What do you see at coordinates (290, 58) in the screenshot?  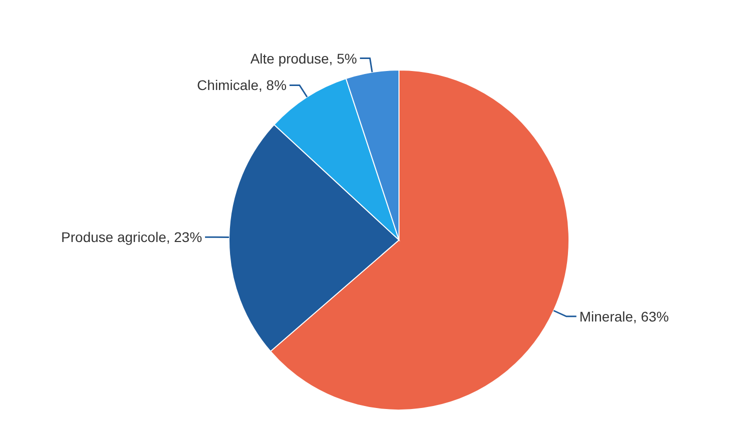 I see `slice-label: Alte produse` at bounding box center [290, 58].